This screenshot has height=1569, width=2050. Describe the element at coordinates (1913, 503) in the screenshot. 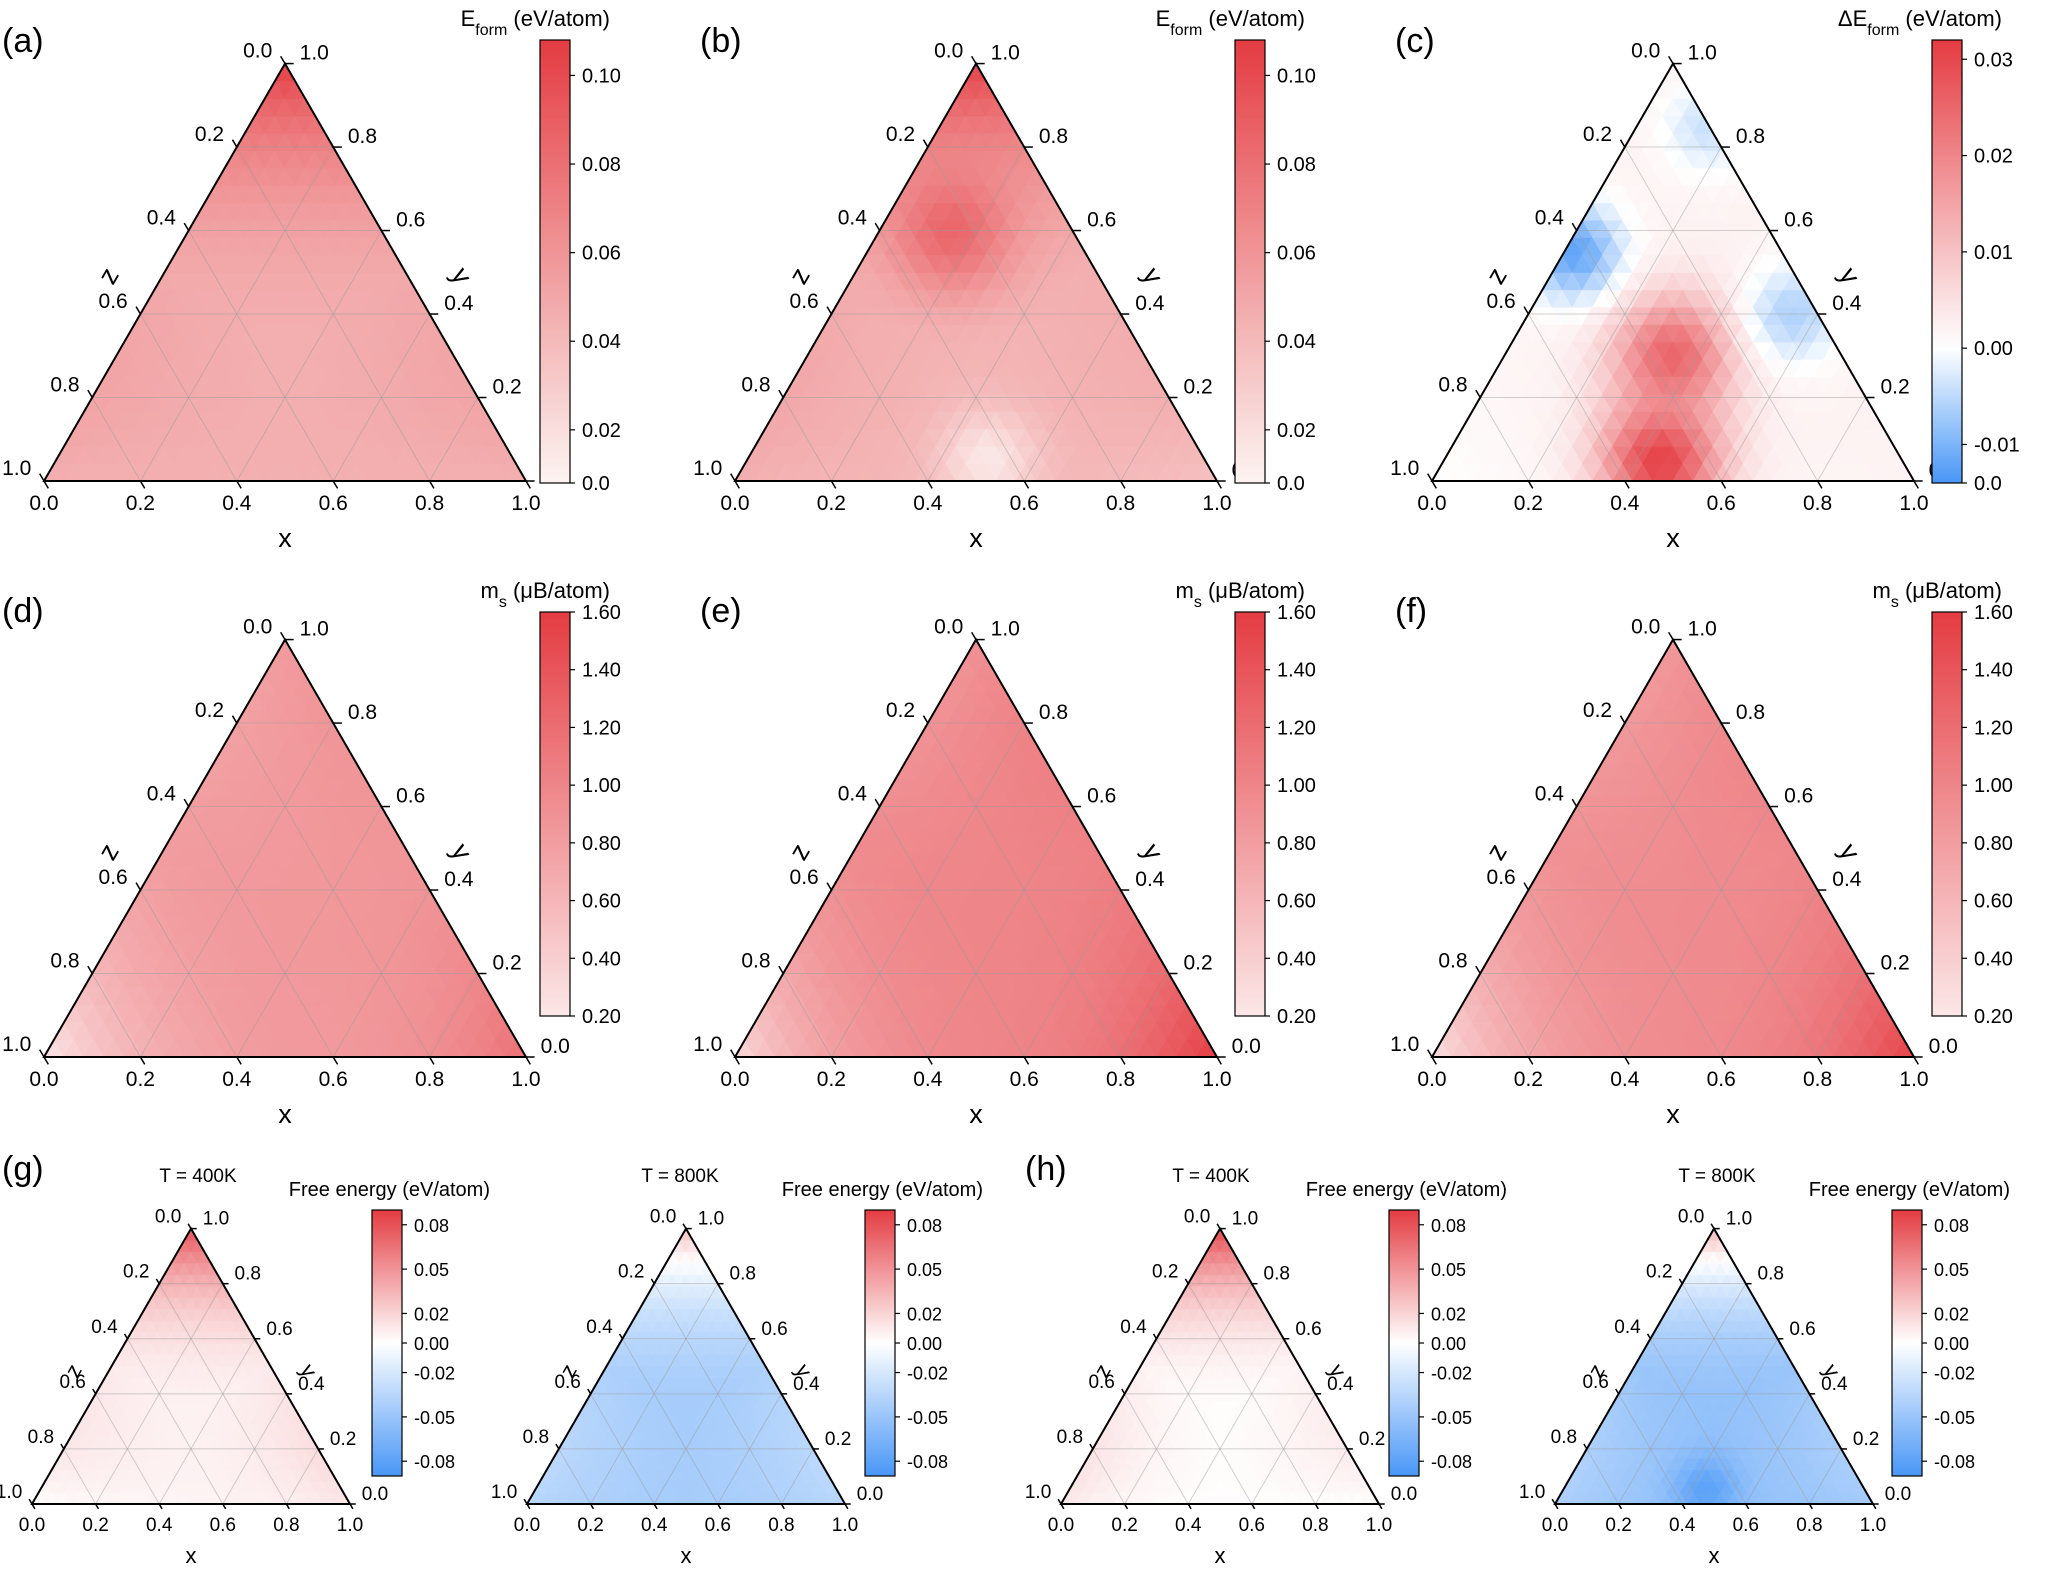

I see `x-tick-label: 1.0` at that location.